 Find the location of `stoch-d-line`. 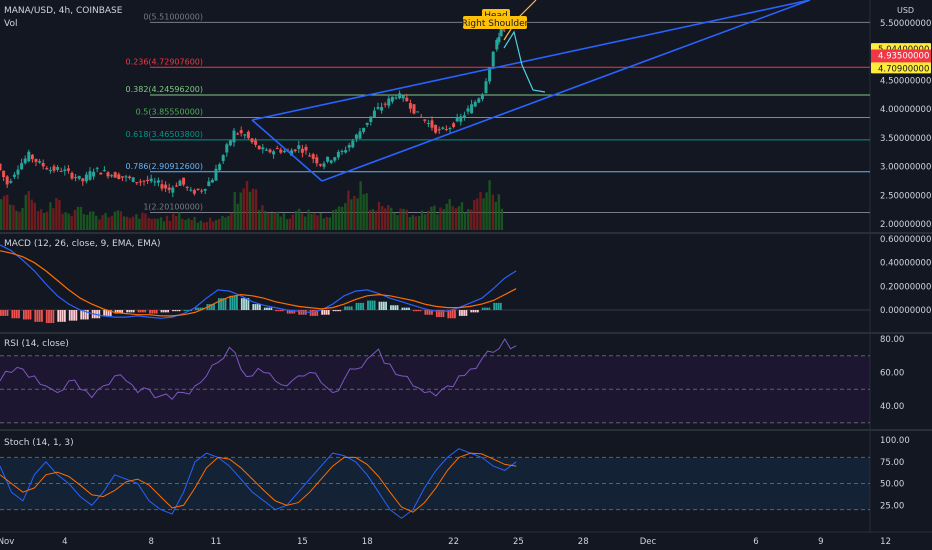

stoch-d-line is located at coordinates (258, 482).